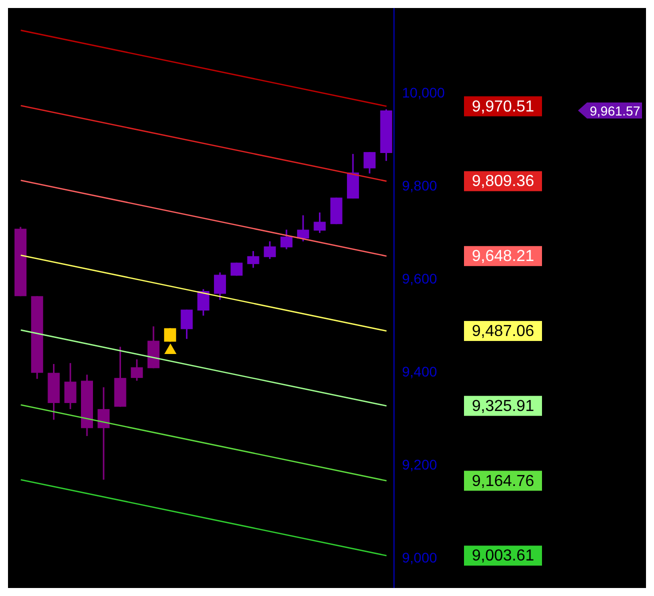 The image size is (654, 596). Describe the element at coordinates (503, 107) in the screenshot. I see `text: 9,970.51` at that location.